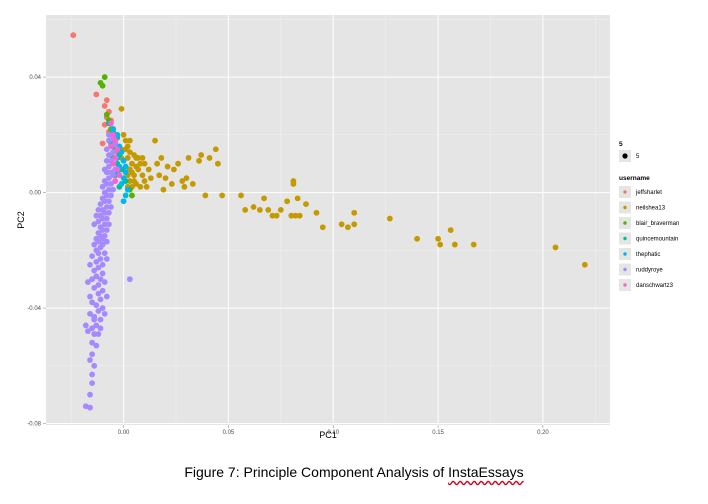  I want to click on x-tick-label: 0.00, so click(124, 433).